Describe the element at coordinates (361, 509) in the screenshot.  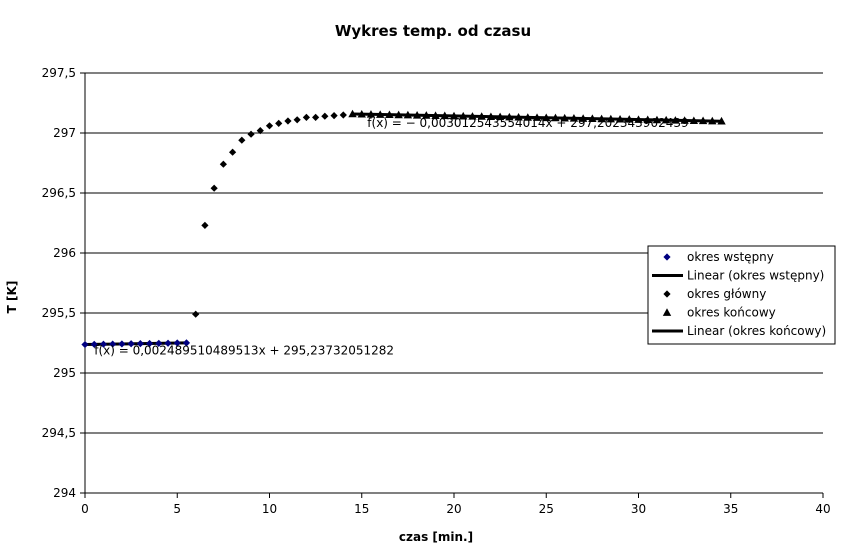
I see `x-tick-label: 15` at that location.